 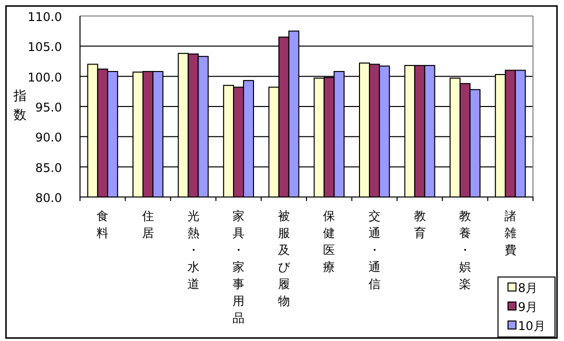 What do you see at coordinates (147, 224) in the screenshot?
I see `x-tick-label: 住居` at bounding box center [147, 224].